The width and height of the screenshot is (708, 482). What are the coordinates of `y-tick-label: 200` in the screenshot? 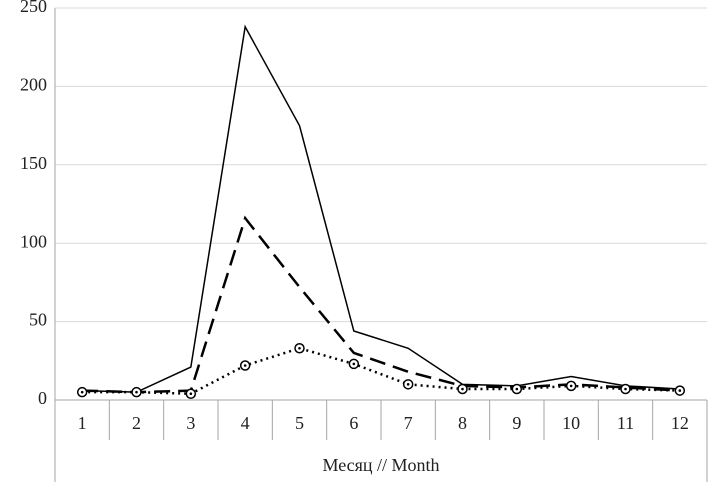 It's located at (33, 85).